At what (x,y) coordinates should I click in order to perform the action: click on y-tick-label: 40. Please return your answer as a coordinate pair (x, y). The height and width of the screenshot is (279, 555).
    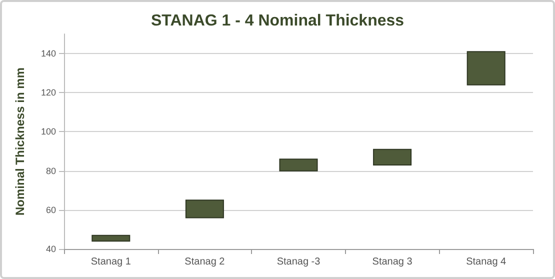
    Looking at the image, I should click on (51, 249).